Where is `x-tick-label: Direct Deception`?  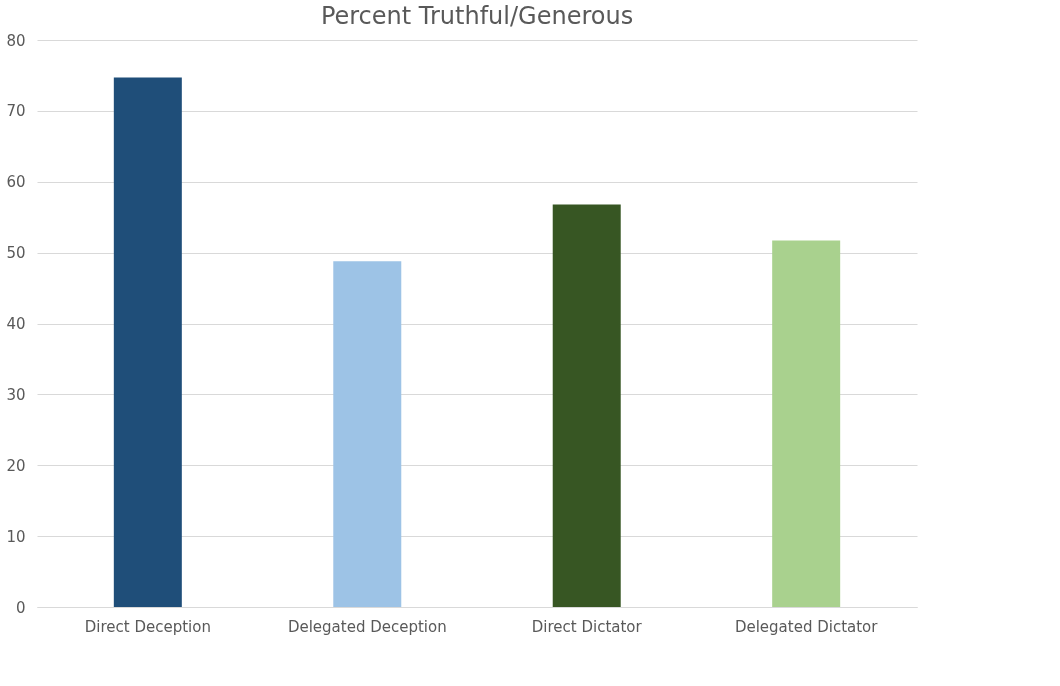 x-tick-label: Direct Deception is located at coordinates (147, 626).